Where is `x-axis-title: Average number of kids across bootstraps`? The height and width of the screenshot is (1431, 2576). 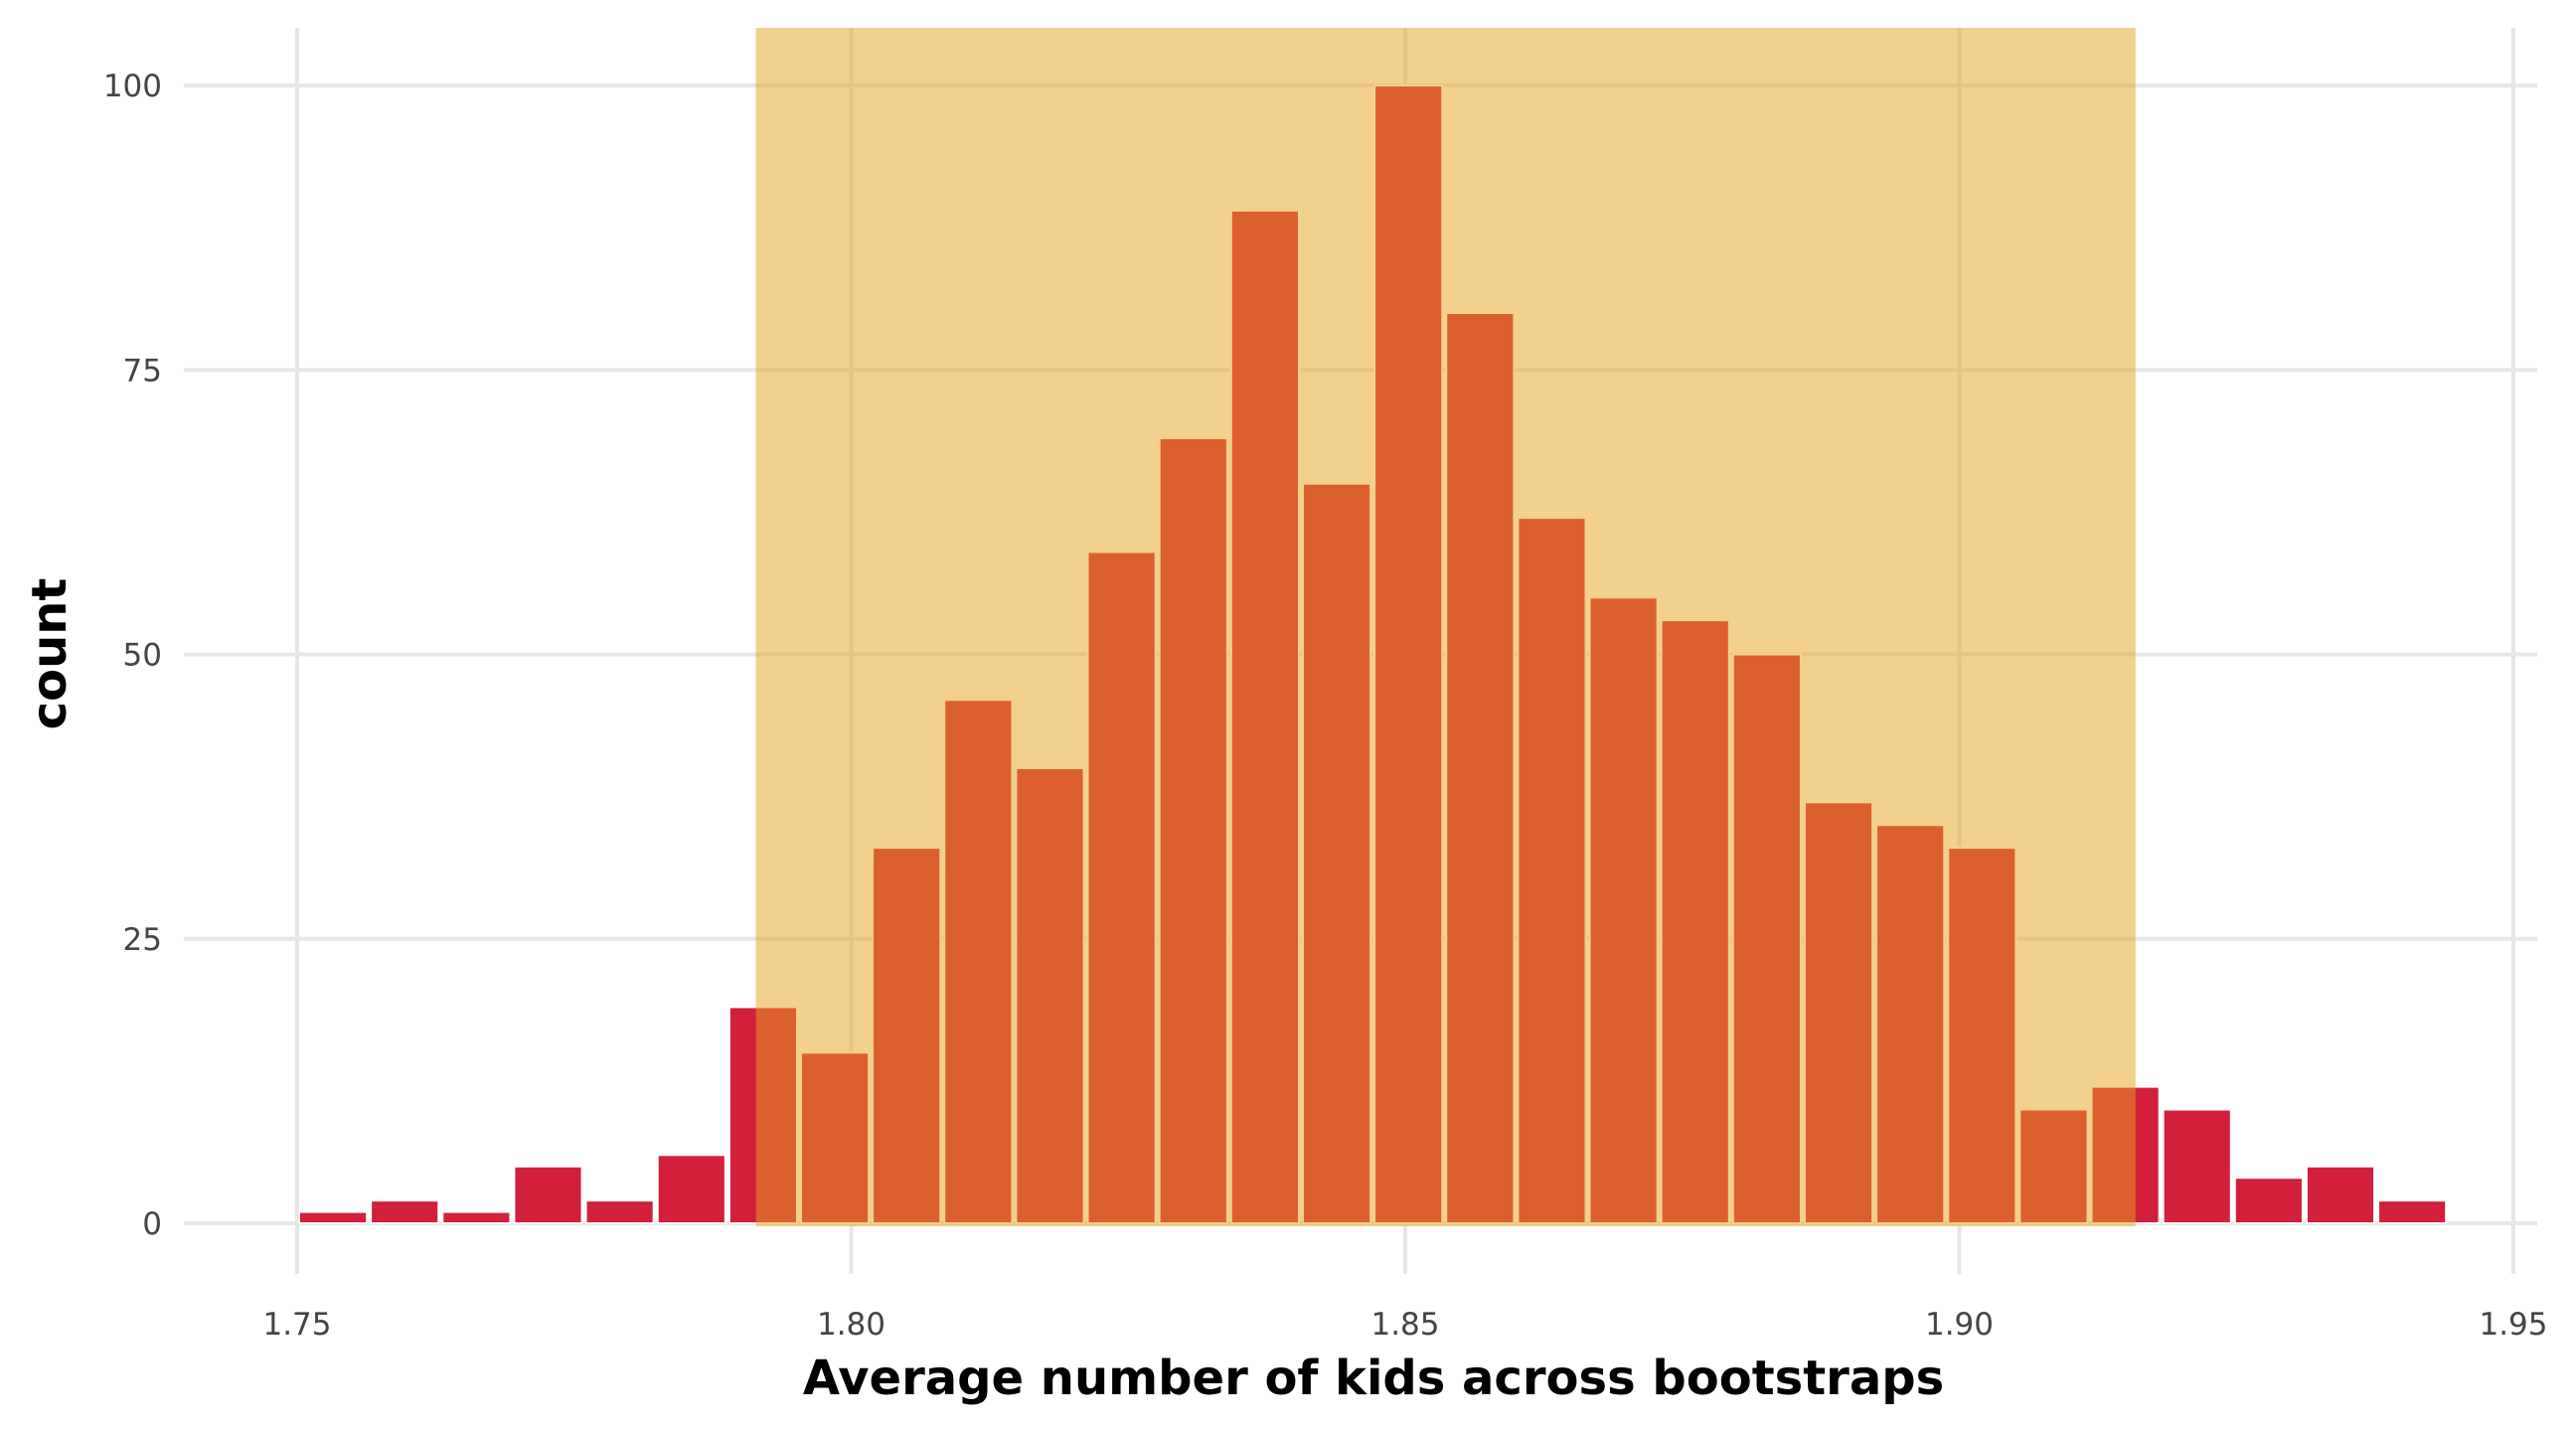
x-axis-title: Average number of kids across bootstraps is located at coordinates (1373, 1378).